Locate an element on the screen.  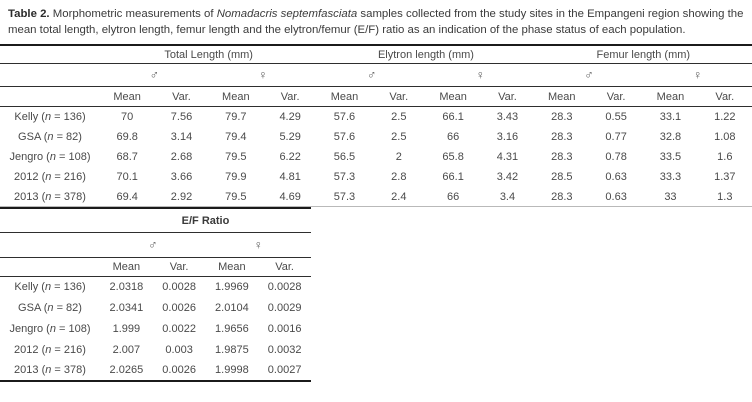
value-cell: 3.43 is located at coordinates (507, 117).